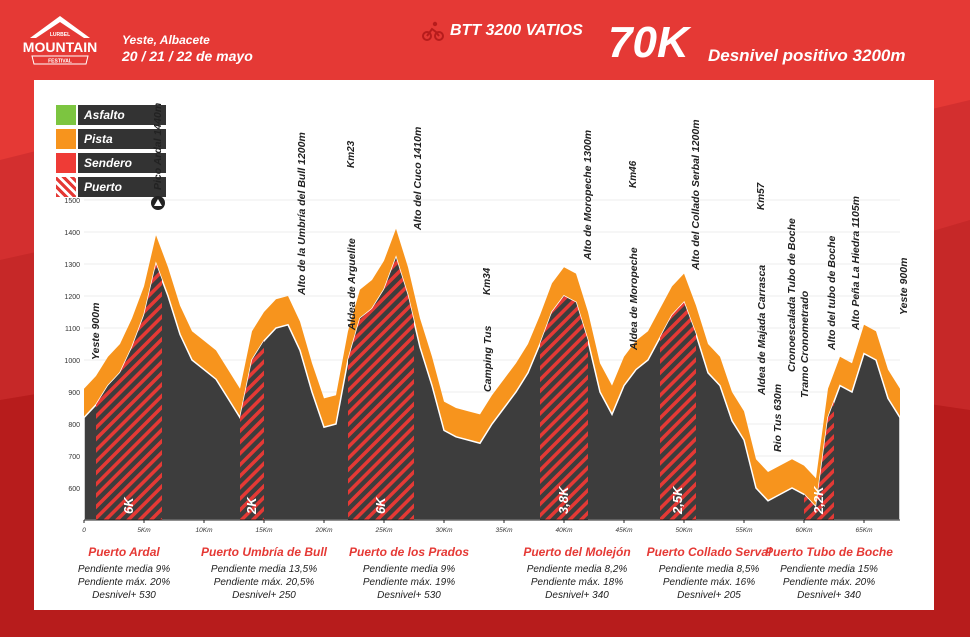  Describe the element at coordinates (84, 530) in the screenshot. I see `x-tick-label: 0` at that location.